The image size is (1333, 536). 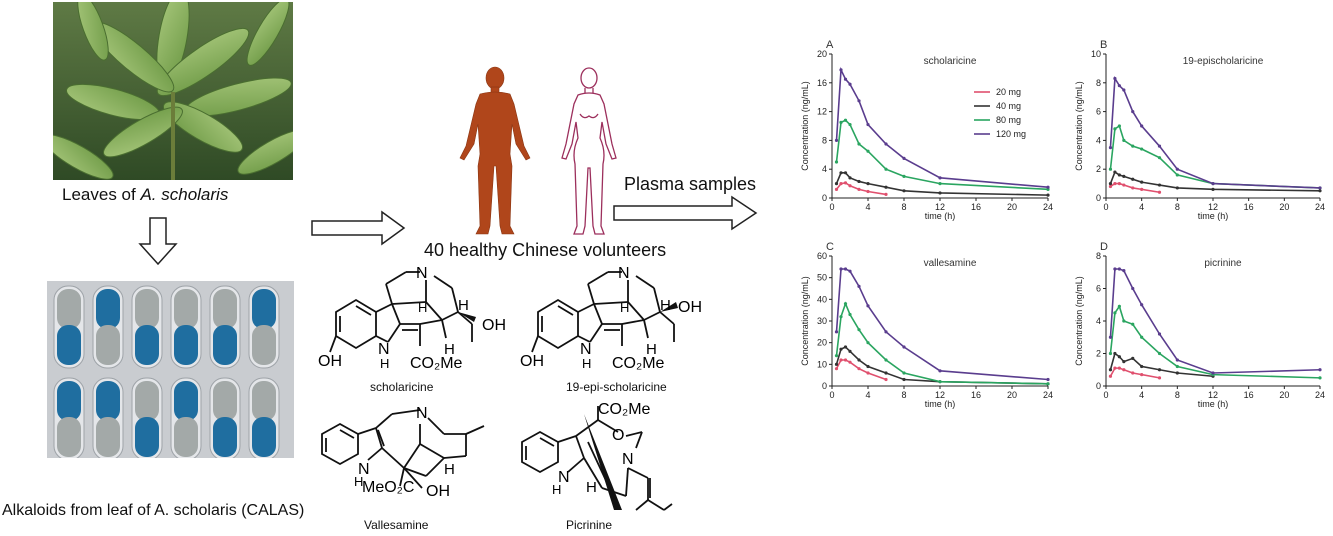 What do you see at coordinates (1098, 289) in the screenshot?
I see `y-tick-label: 6` at bounding box center [1098, 289].